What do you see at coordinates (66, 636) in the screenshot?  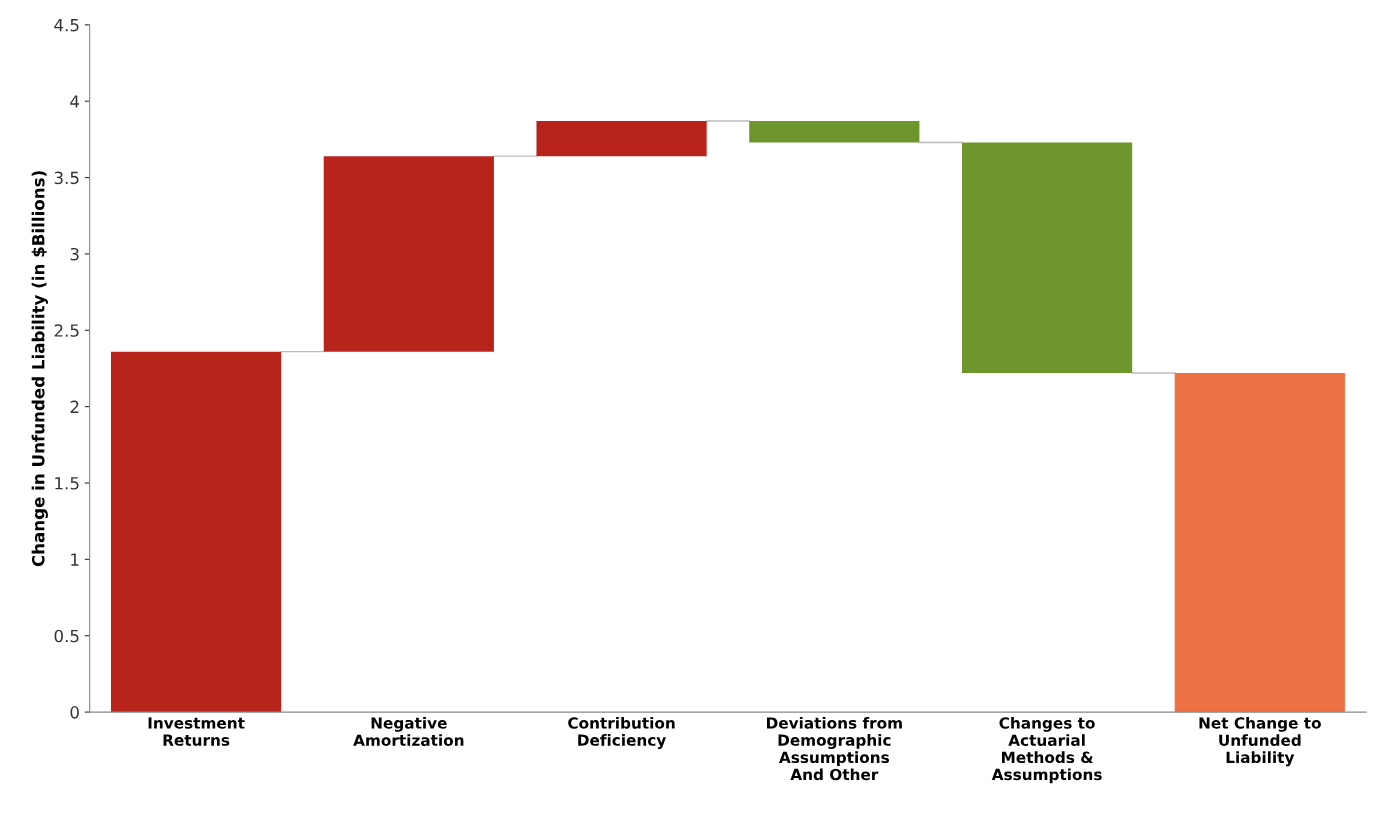 I see `y-tick-label: 0.5` at bounding box center [66, 636].